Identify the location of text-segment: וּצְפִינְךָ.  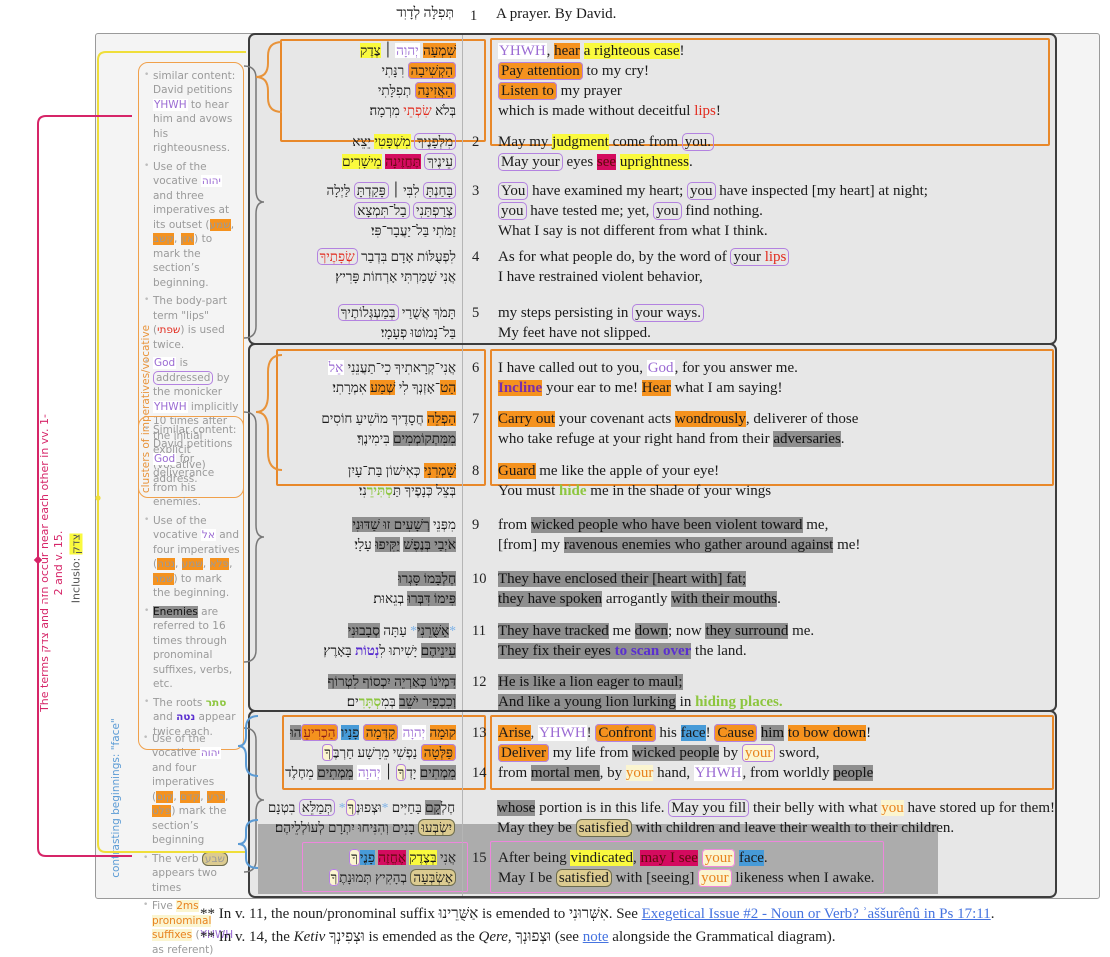
(347, 937).